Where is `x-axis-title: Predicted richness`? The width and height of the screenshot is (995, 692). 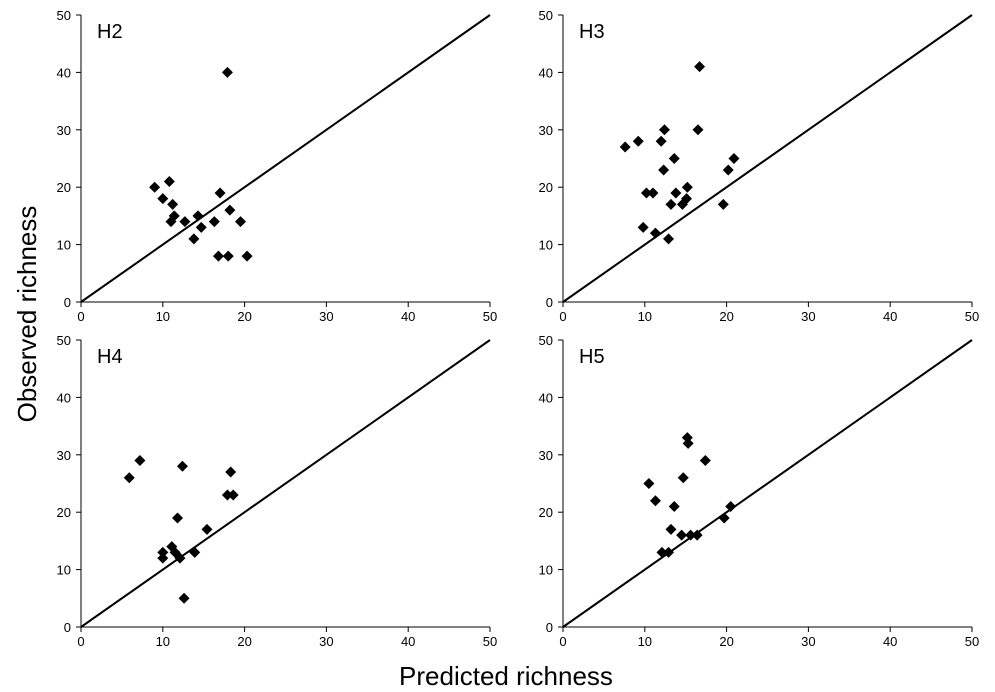
x-axis-title: Predicted richness is located at coordinates (506, 676).